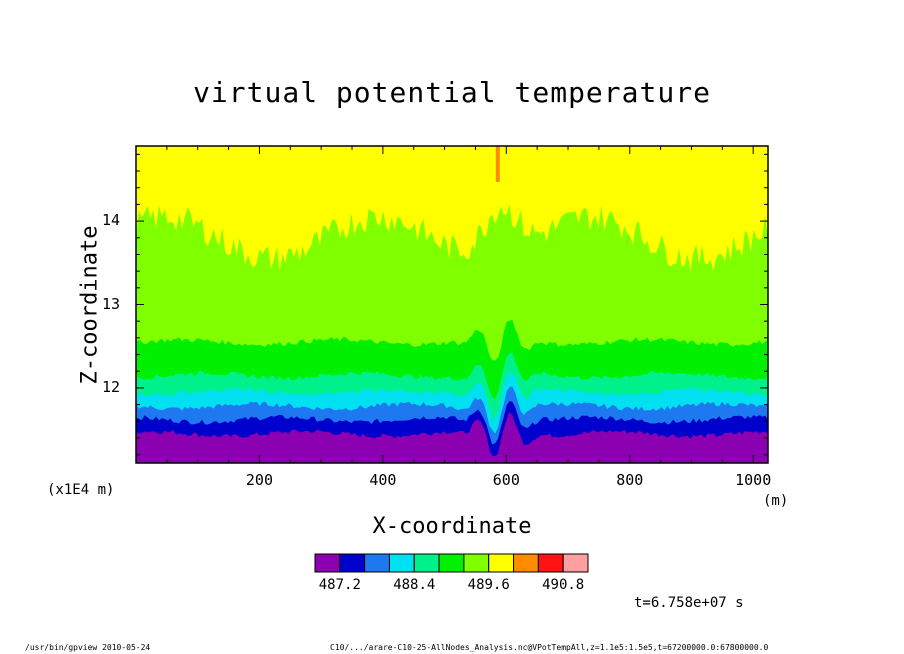 The image size is (904, 654). I want to click on x-tick-label: 200, so click(259, 480).